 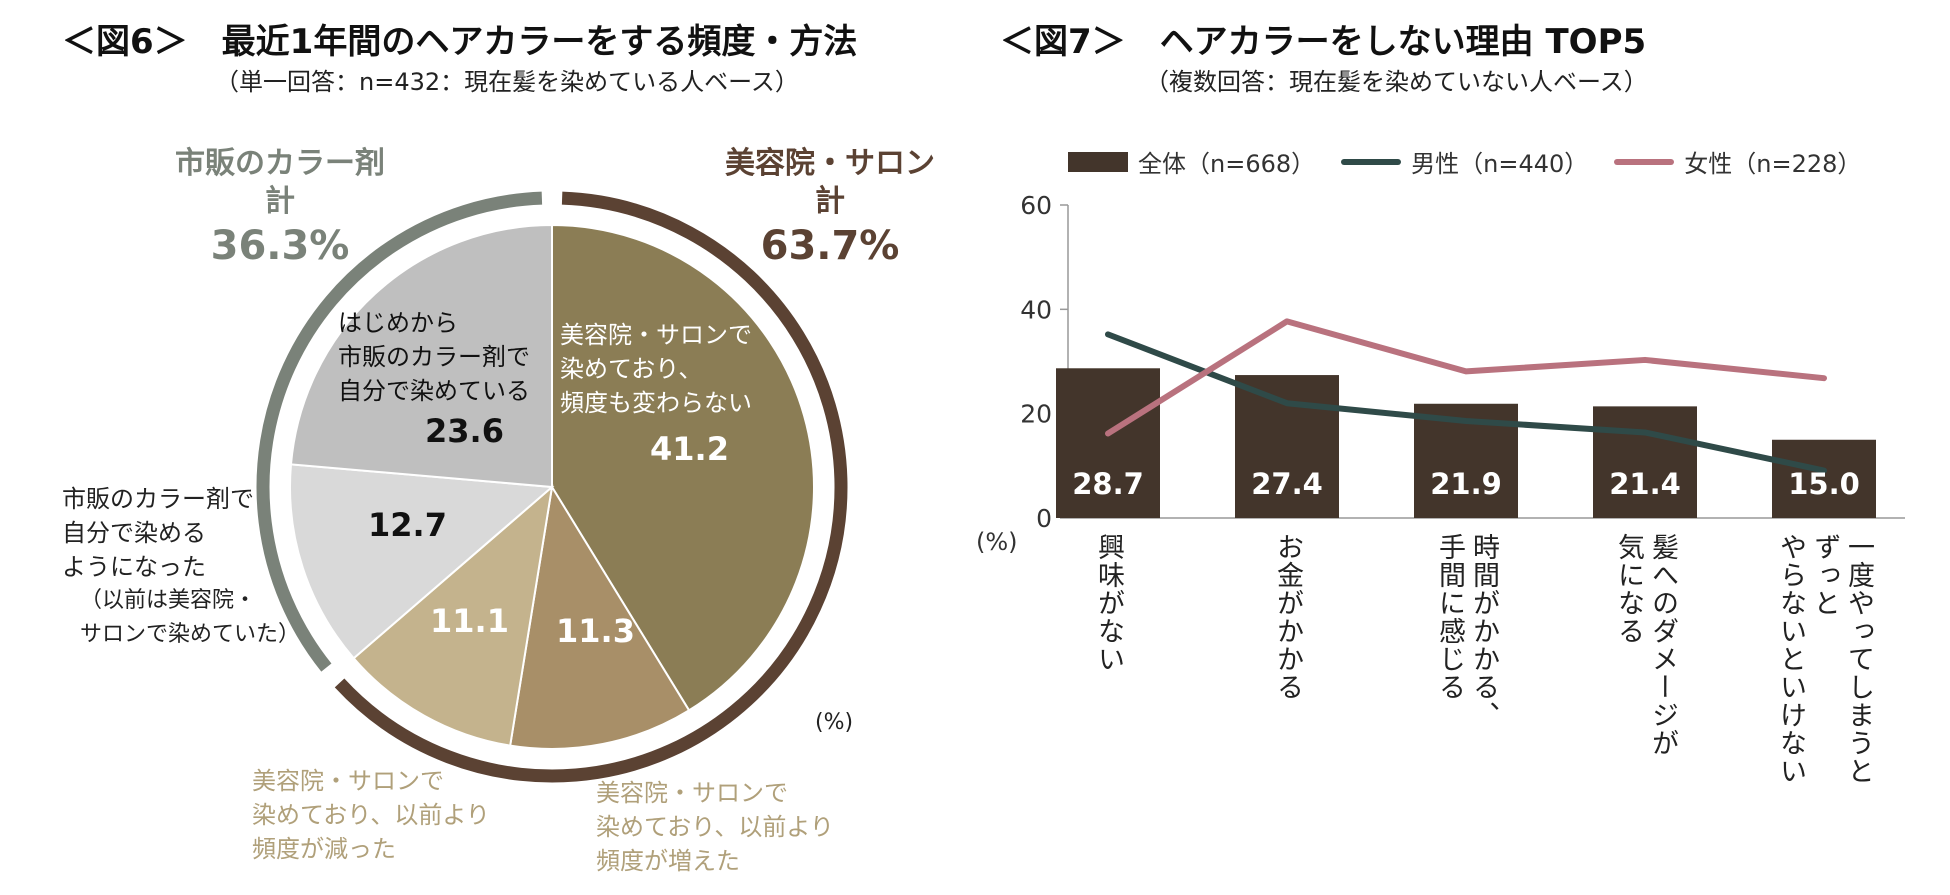 What do you see at coordinates (398, 323) in the screenshot?
I see `segment-label-line: はじめから` at bounding box center [398, 323].